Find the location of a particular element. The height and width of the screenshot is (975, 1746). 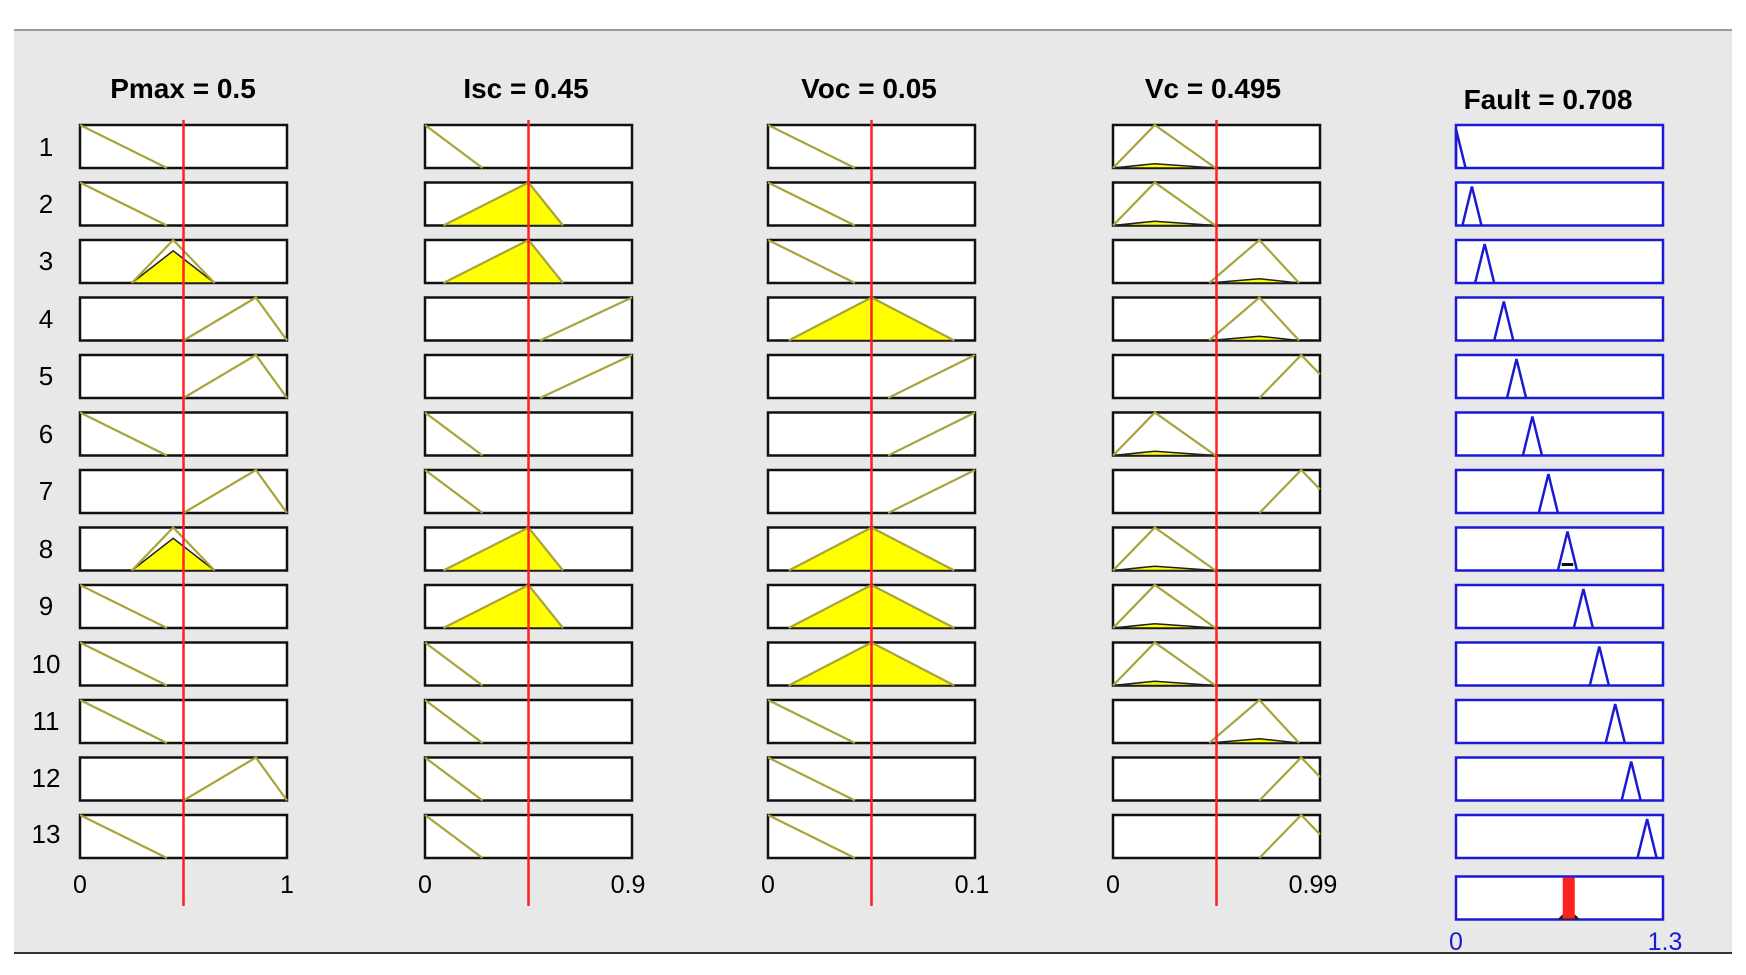

pmax-title: Pmax = 0.5 is located at coordinates (183, 88).